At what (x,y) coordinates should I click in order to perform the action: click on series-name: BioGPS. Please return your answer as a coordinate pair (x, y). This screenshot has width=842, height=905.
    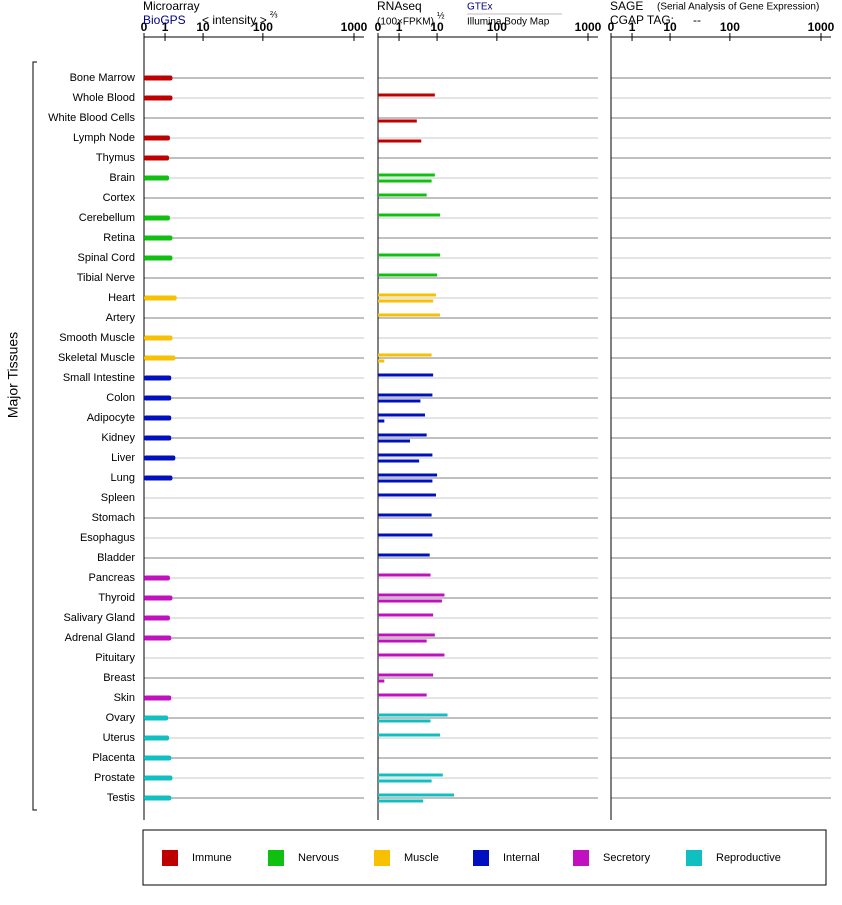
    Looking at the image, I should click on (164, 20).